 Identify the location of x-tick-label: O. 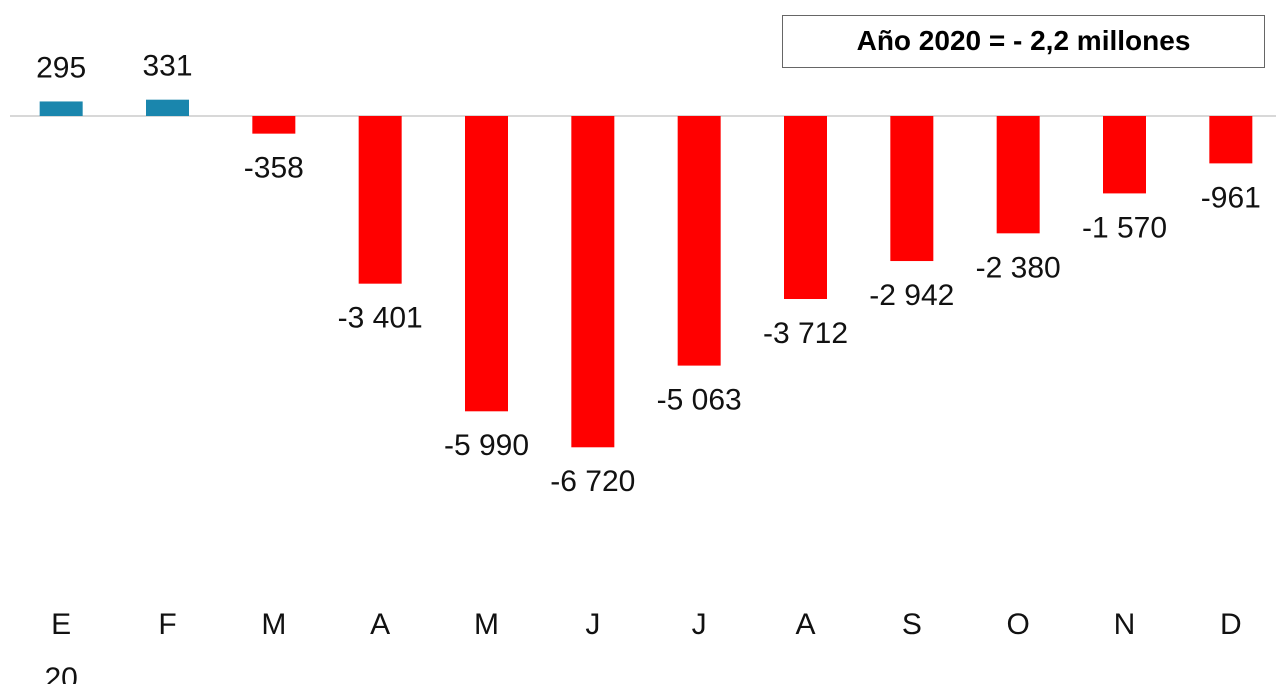
(1018, 624).